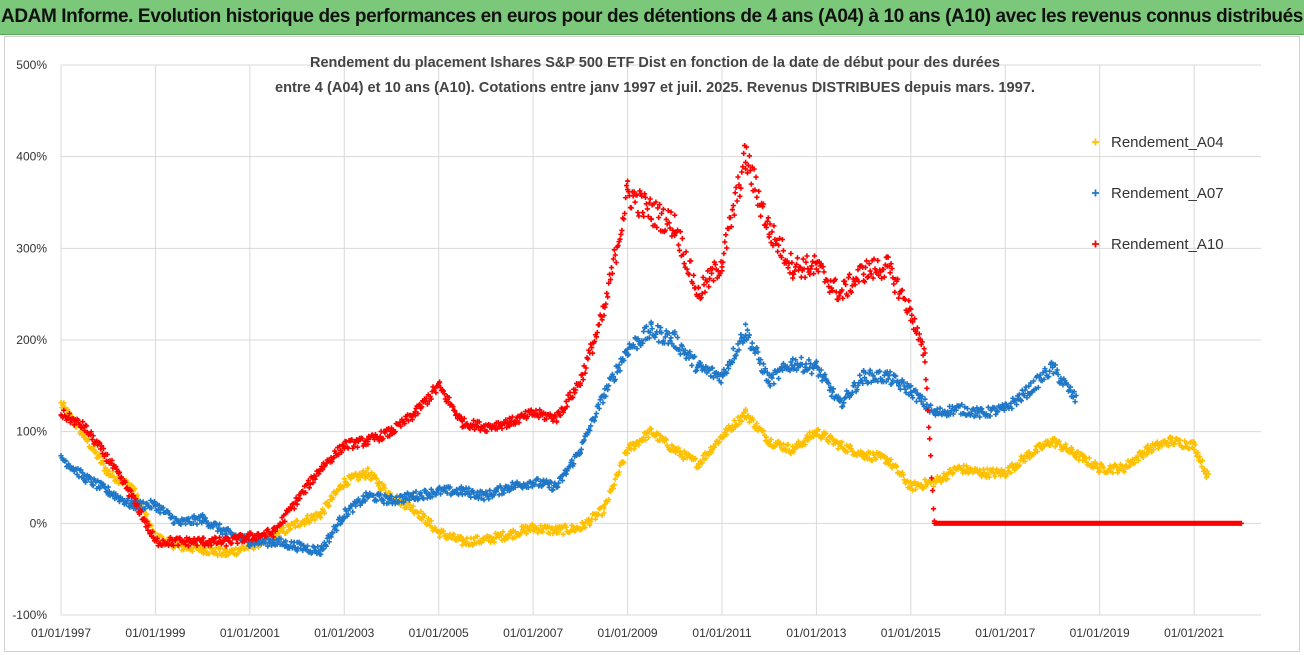 The image size is (1304, 655). I want to click on x-tick-label: 01/01/2021, so click(1194, 633).